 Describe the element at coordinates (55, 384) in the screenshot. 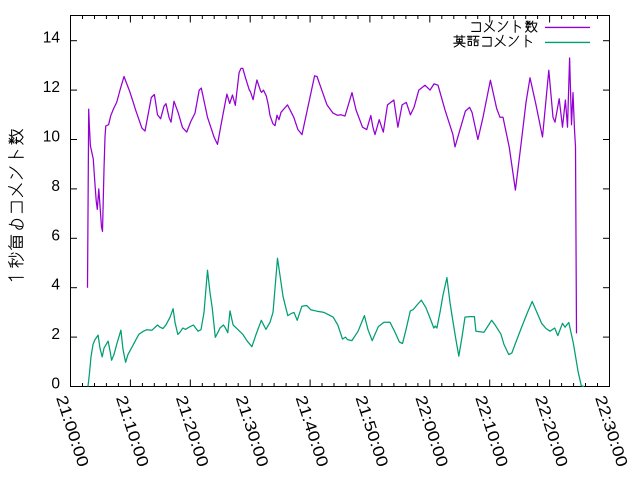

I see `svg-text: 0` at that location.